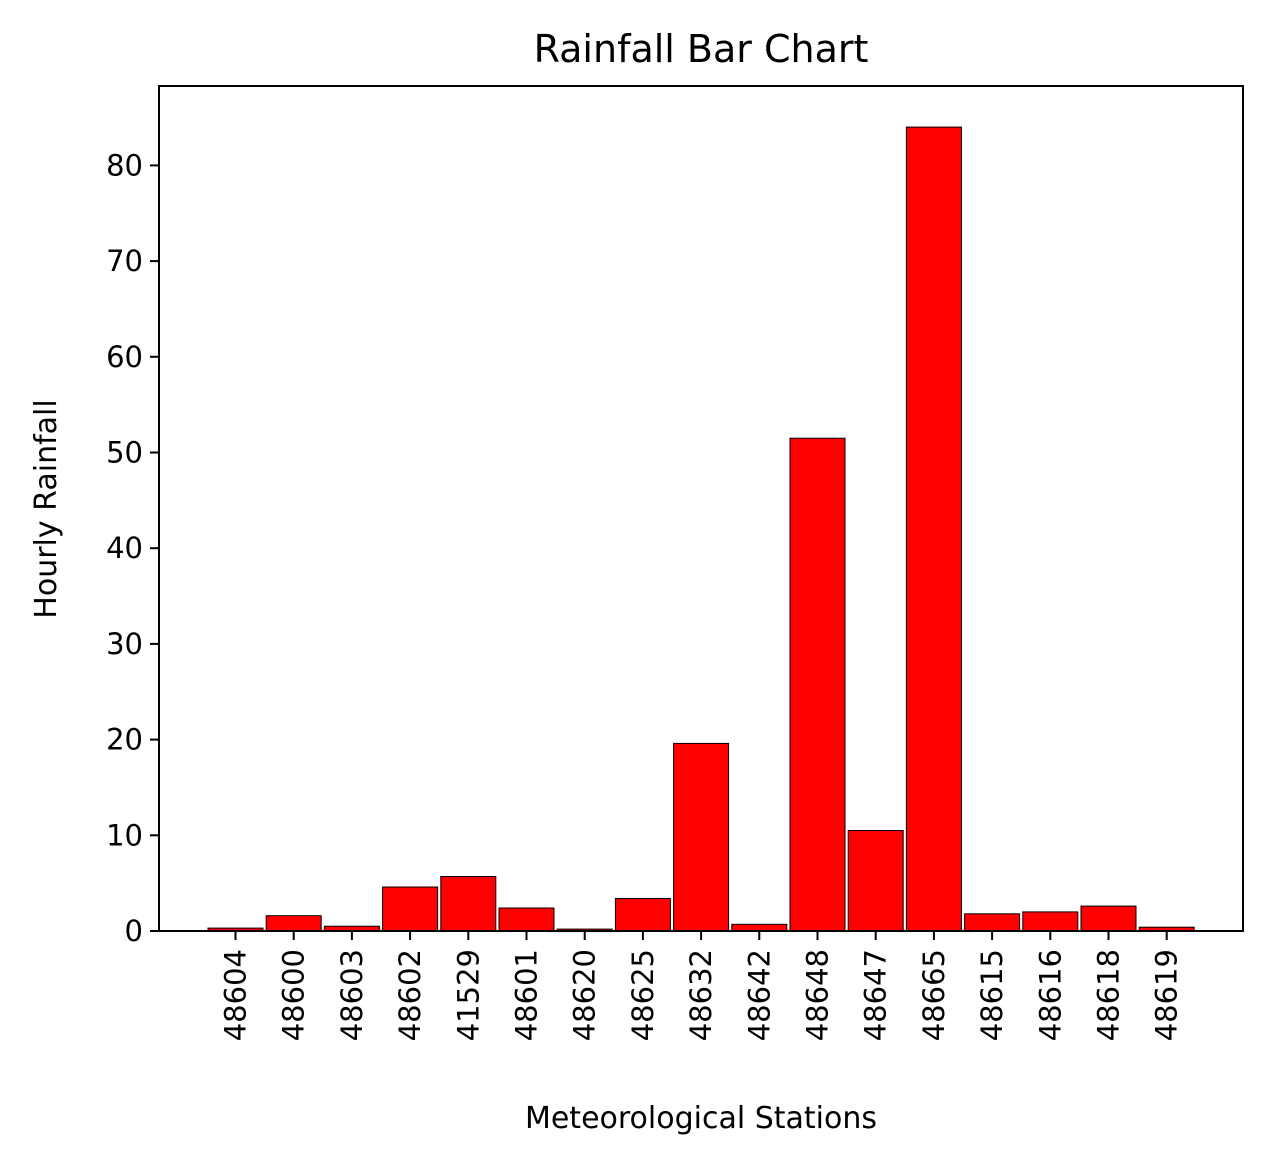 This screenshot has width=1274, height=1168. Describe the element at coordinates (124, 453) in the screenshot. I see `y-tick-label: 50` at that location.